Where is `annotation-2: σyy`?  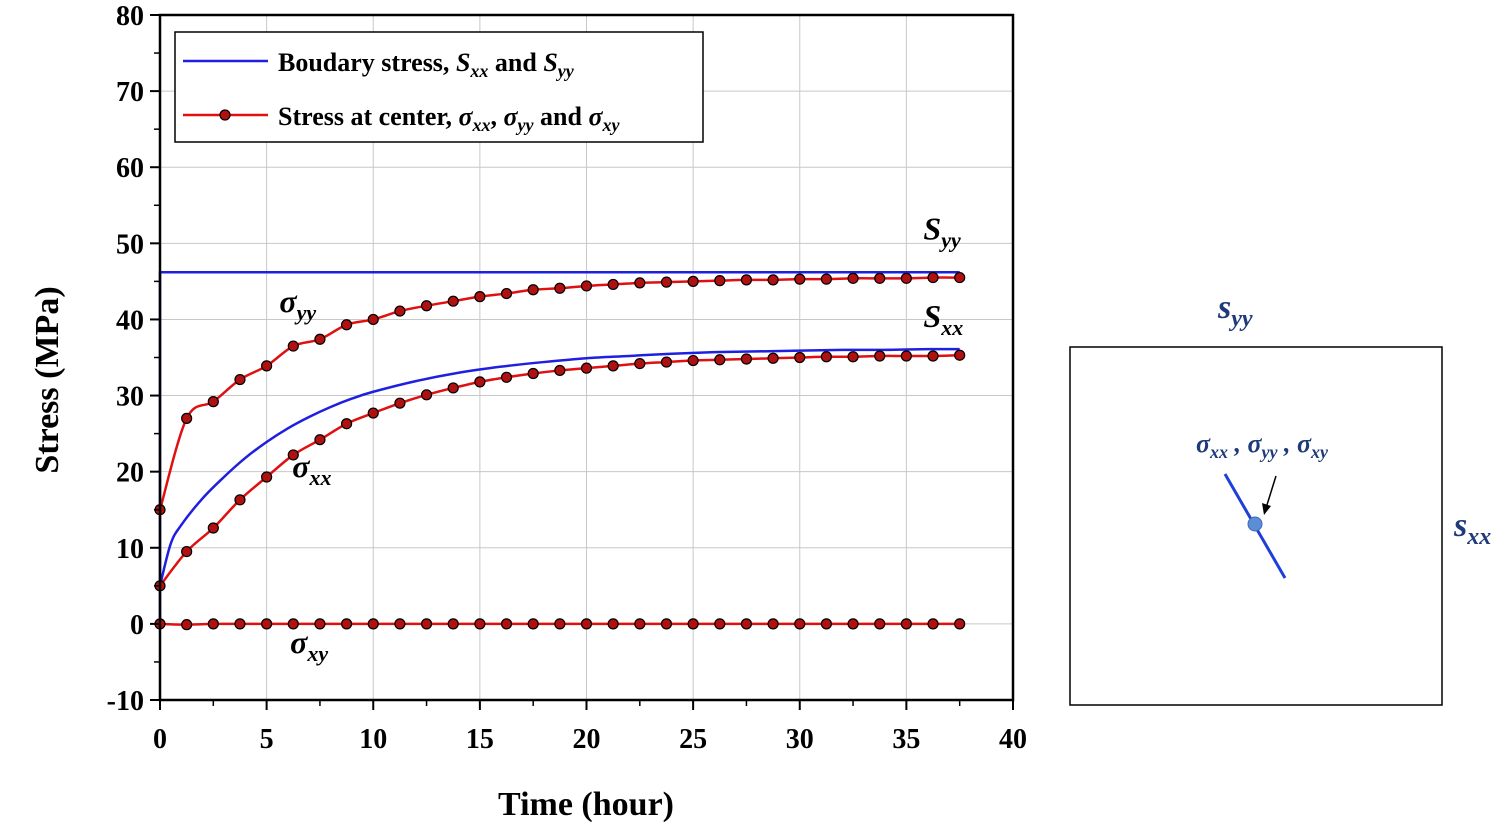
annotation-2: σyy is located at coordinates (297, 304).